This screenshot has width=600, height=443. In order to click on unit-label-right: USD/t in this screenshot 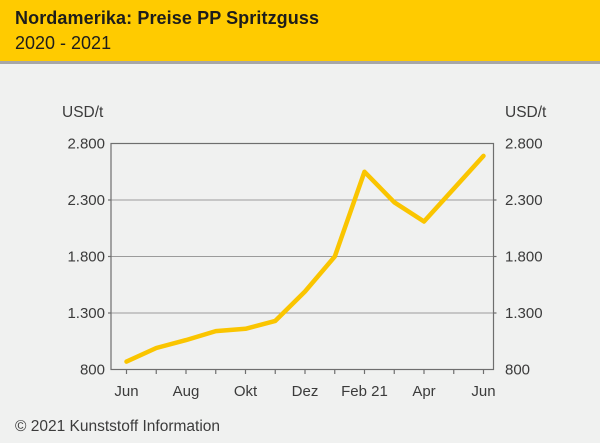, I will do `click(526, 112)`.